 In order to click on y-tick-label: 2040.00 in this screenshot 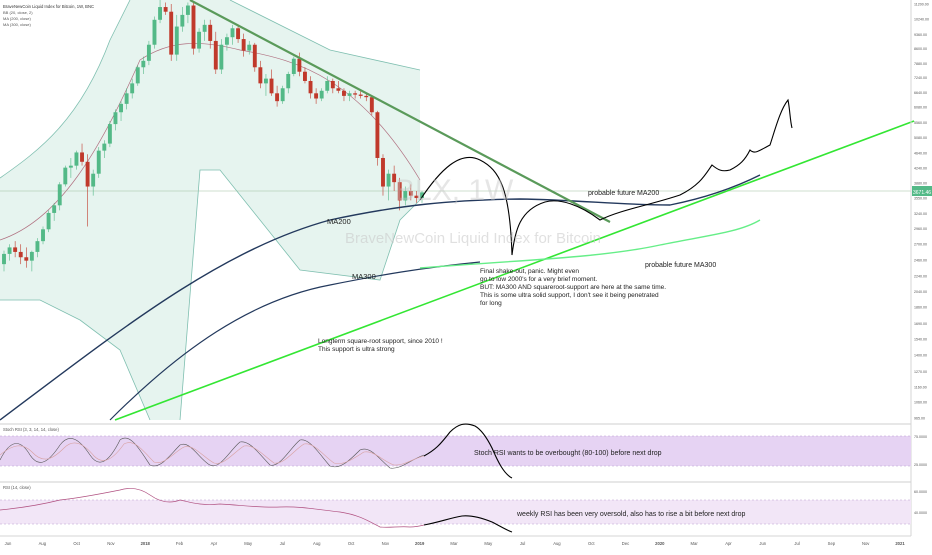, I will do `click(920, 292)`.